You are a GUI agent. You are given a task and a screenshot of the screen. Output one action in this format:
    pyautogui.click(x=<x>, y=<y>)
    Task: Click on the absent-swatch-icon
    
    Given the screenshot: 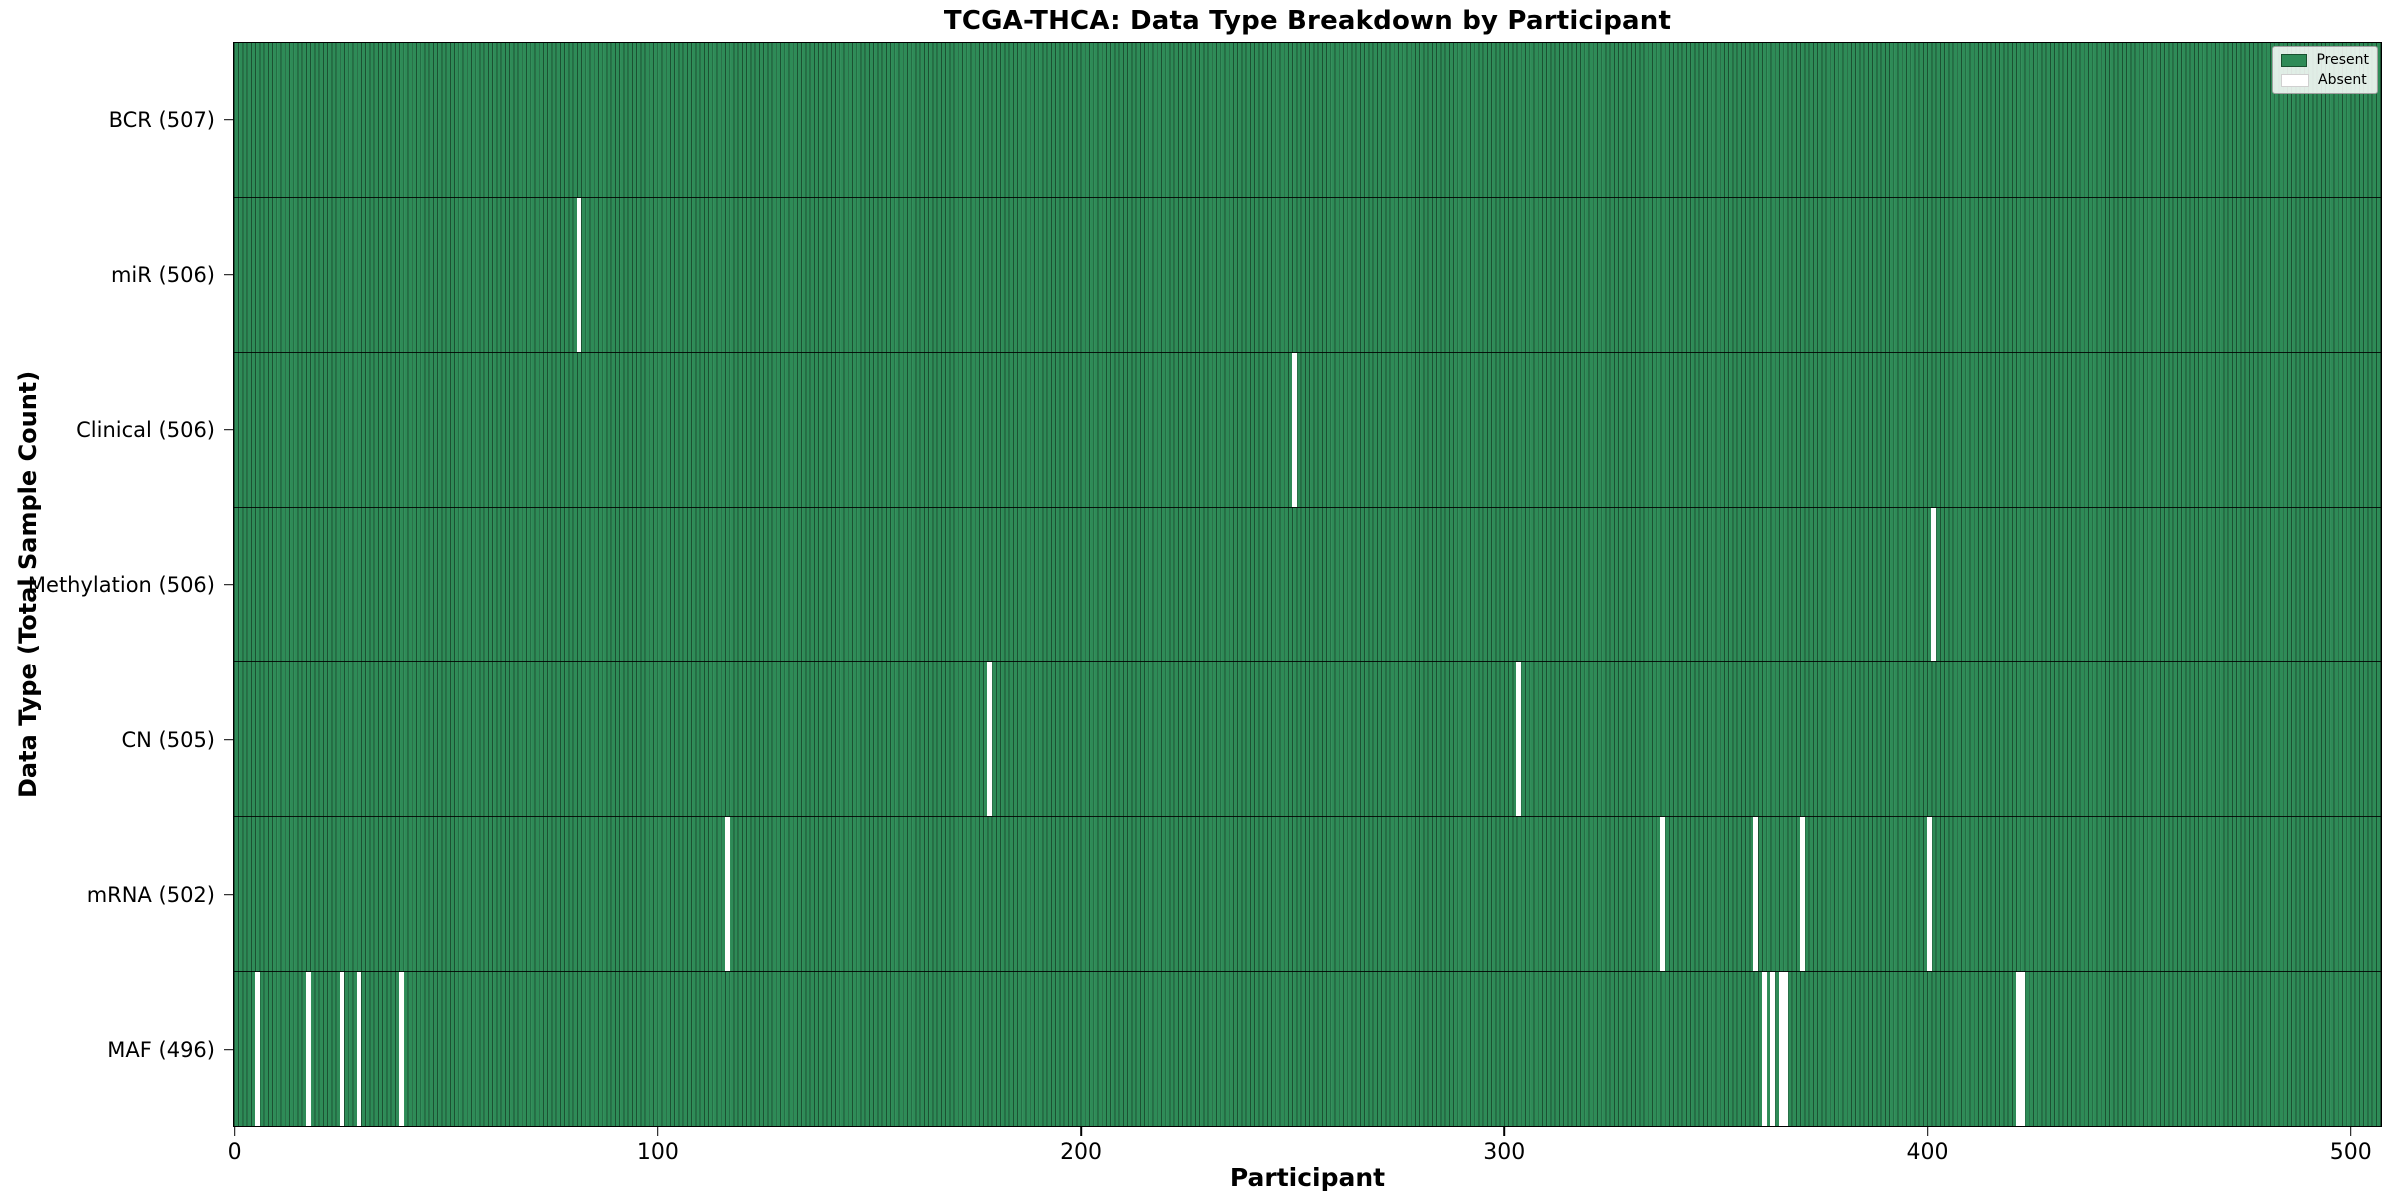 What is the action you would take?
    pyautogui.click(x=2295, y=80)
    